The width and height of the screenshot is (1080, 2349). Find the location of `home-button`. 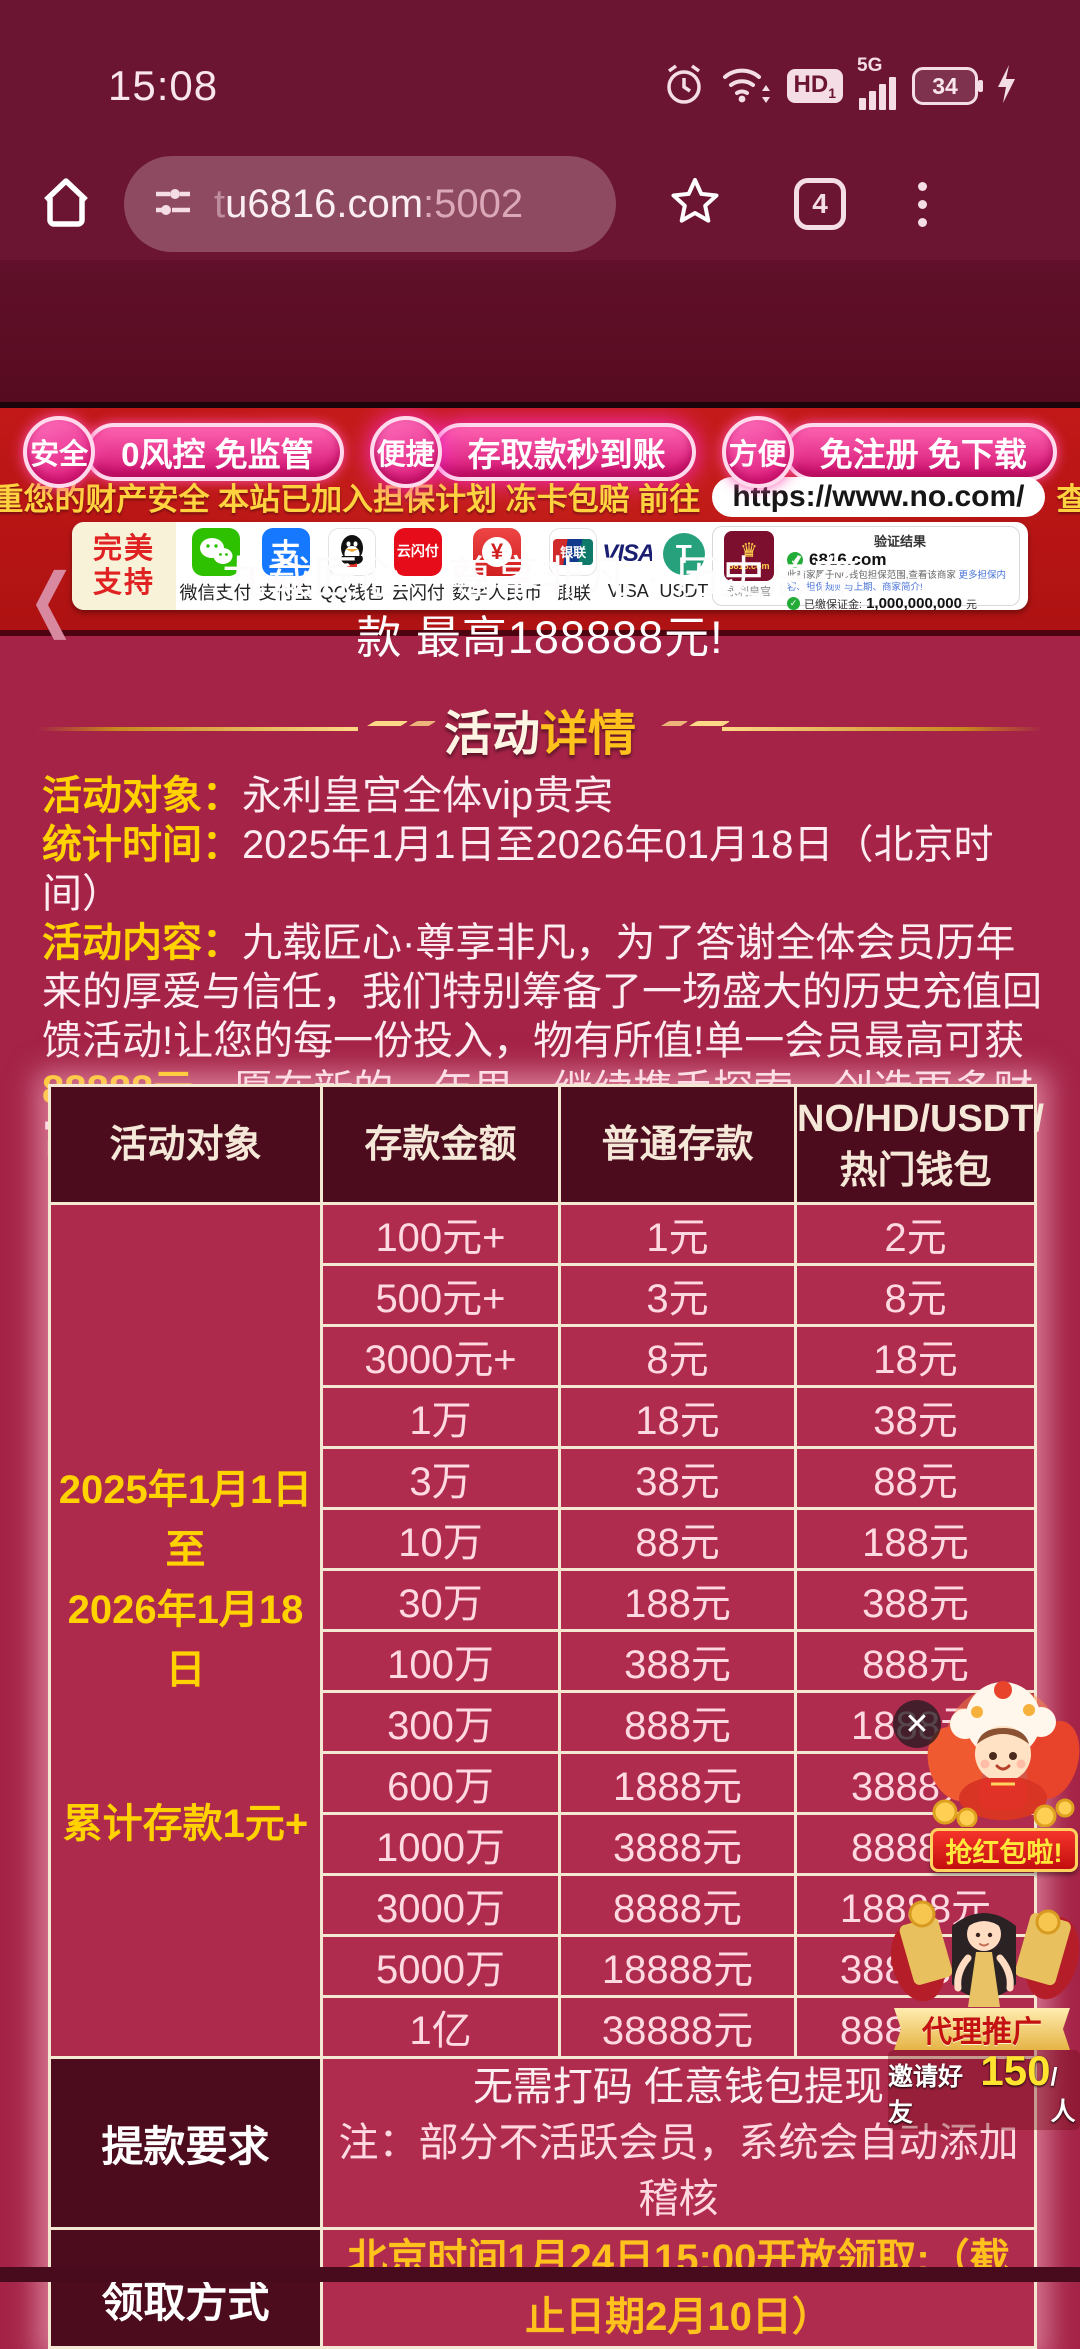

home-button is located at coordinates (66, 204).